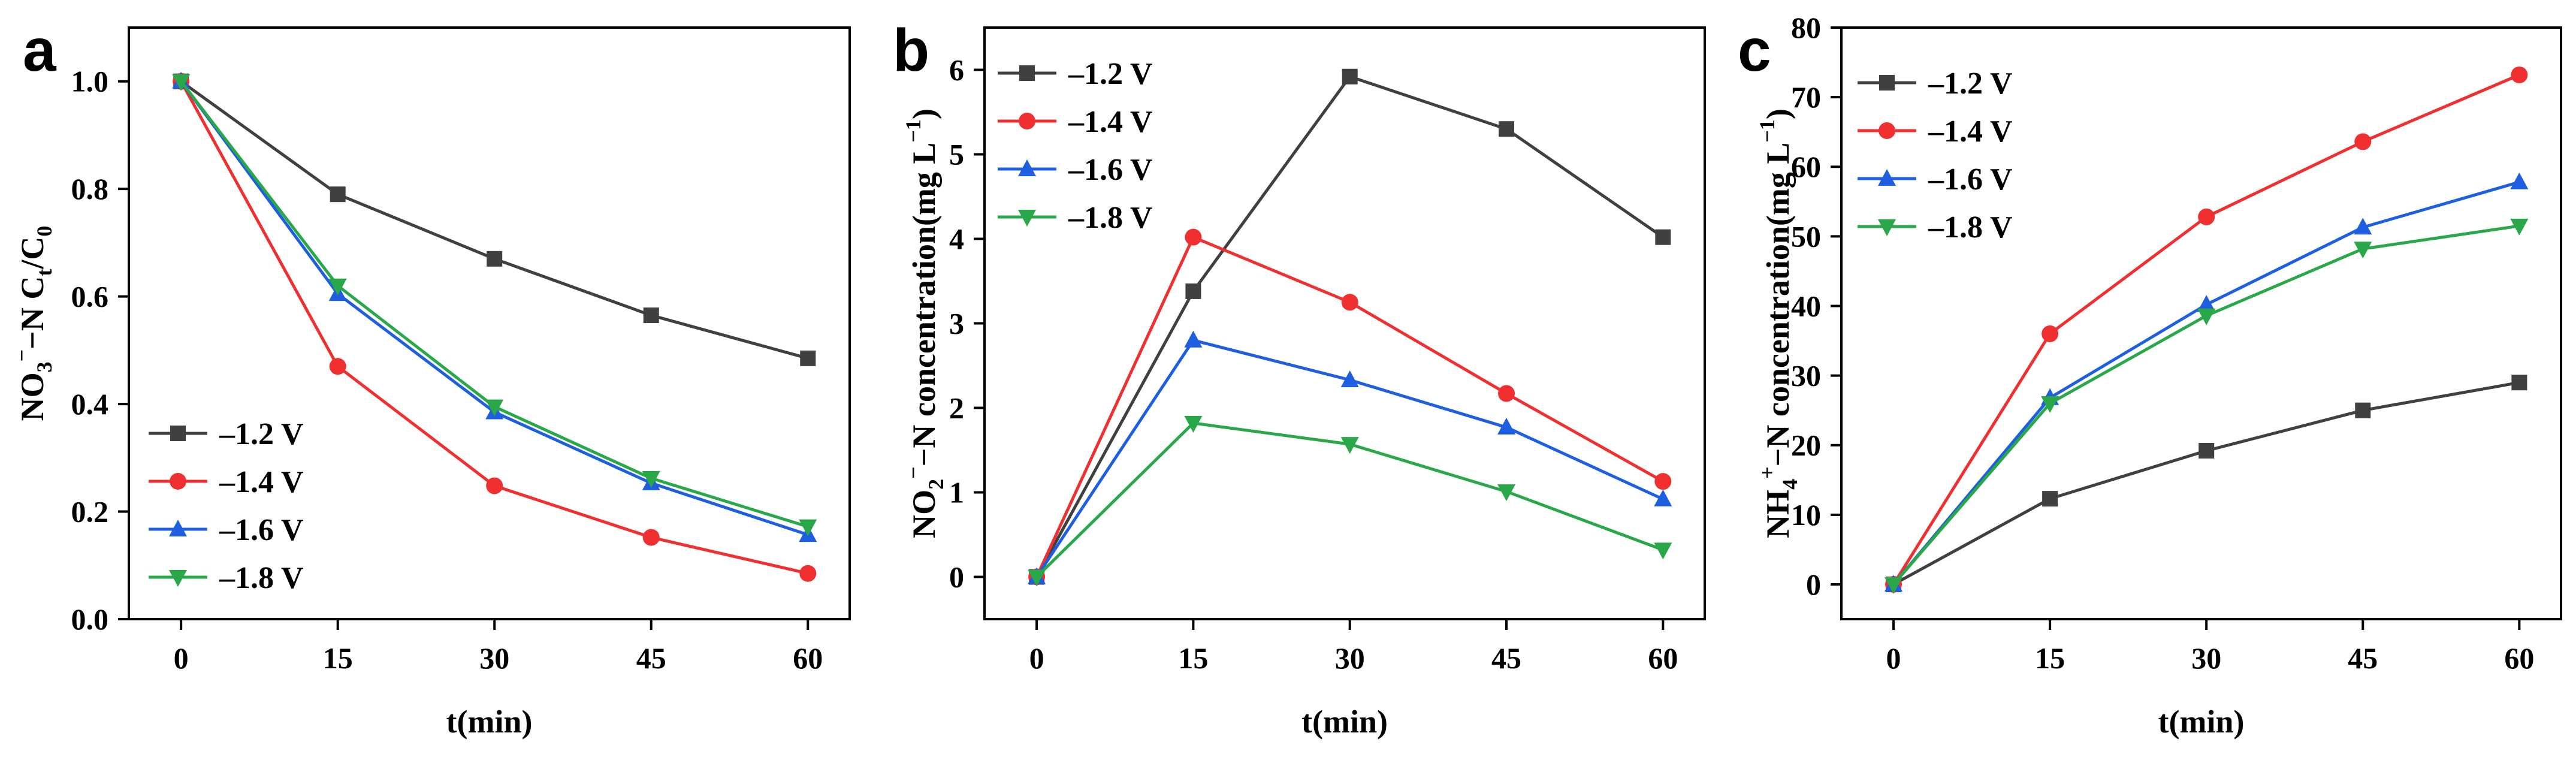  I want to click on y-tick-label: 2, so click(957, 408).